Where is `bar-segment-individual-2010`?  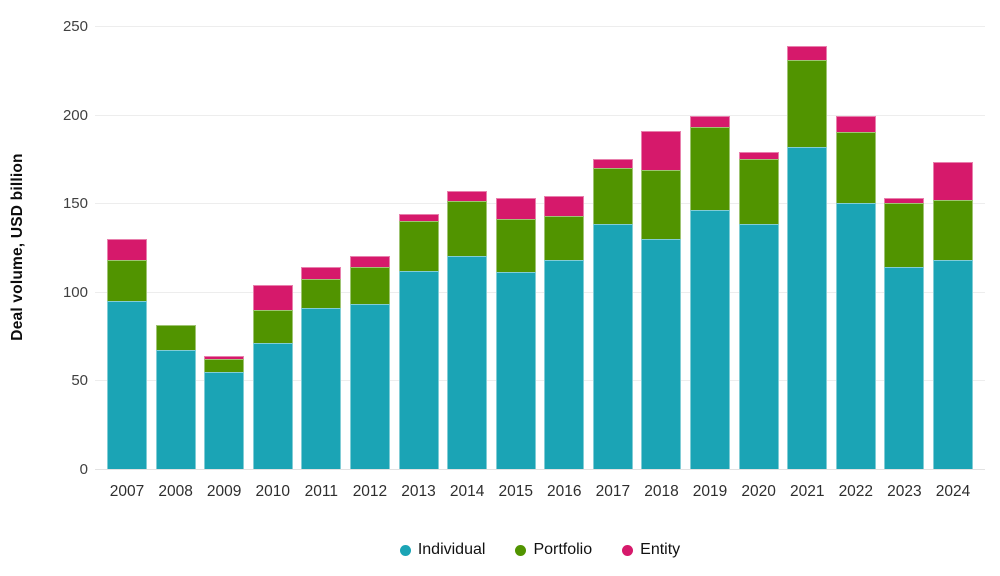 bar-segment-individual-2010 is located at coordinates (272, 406).